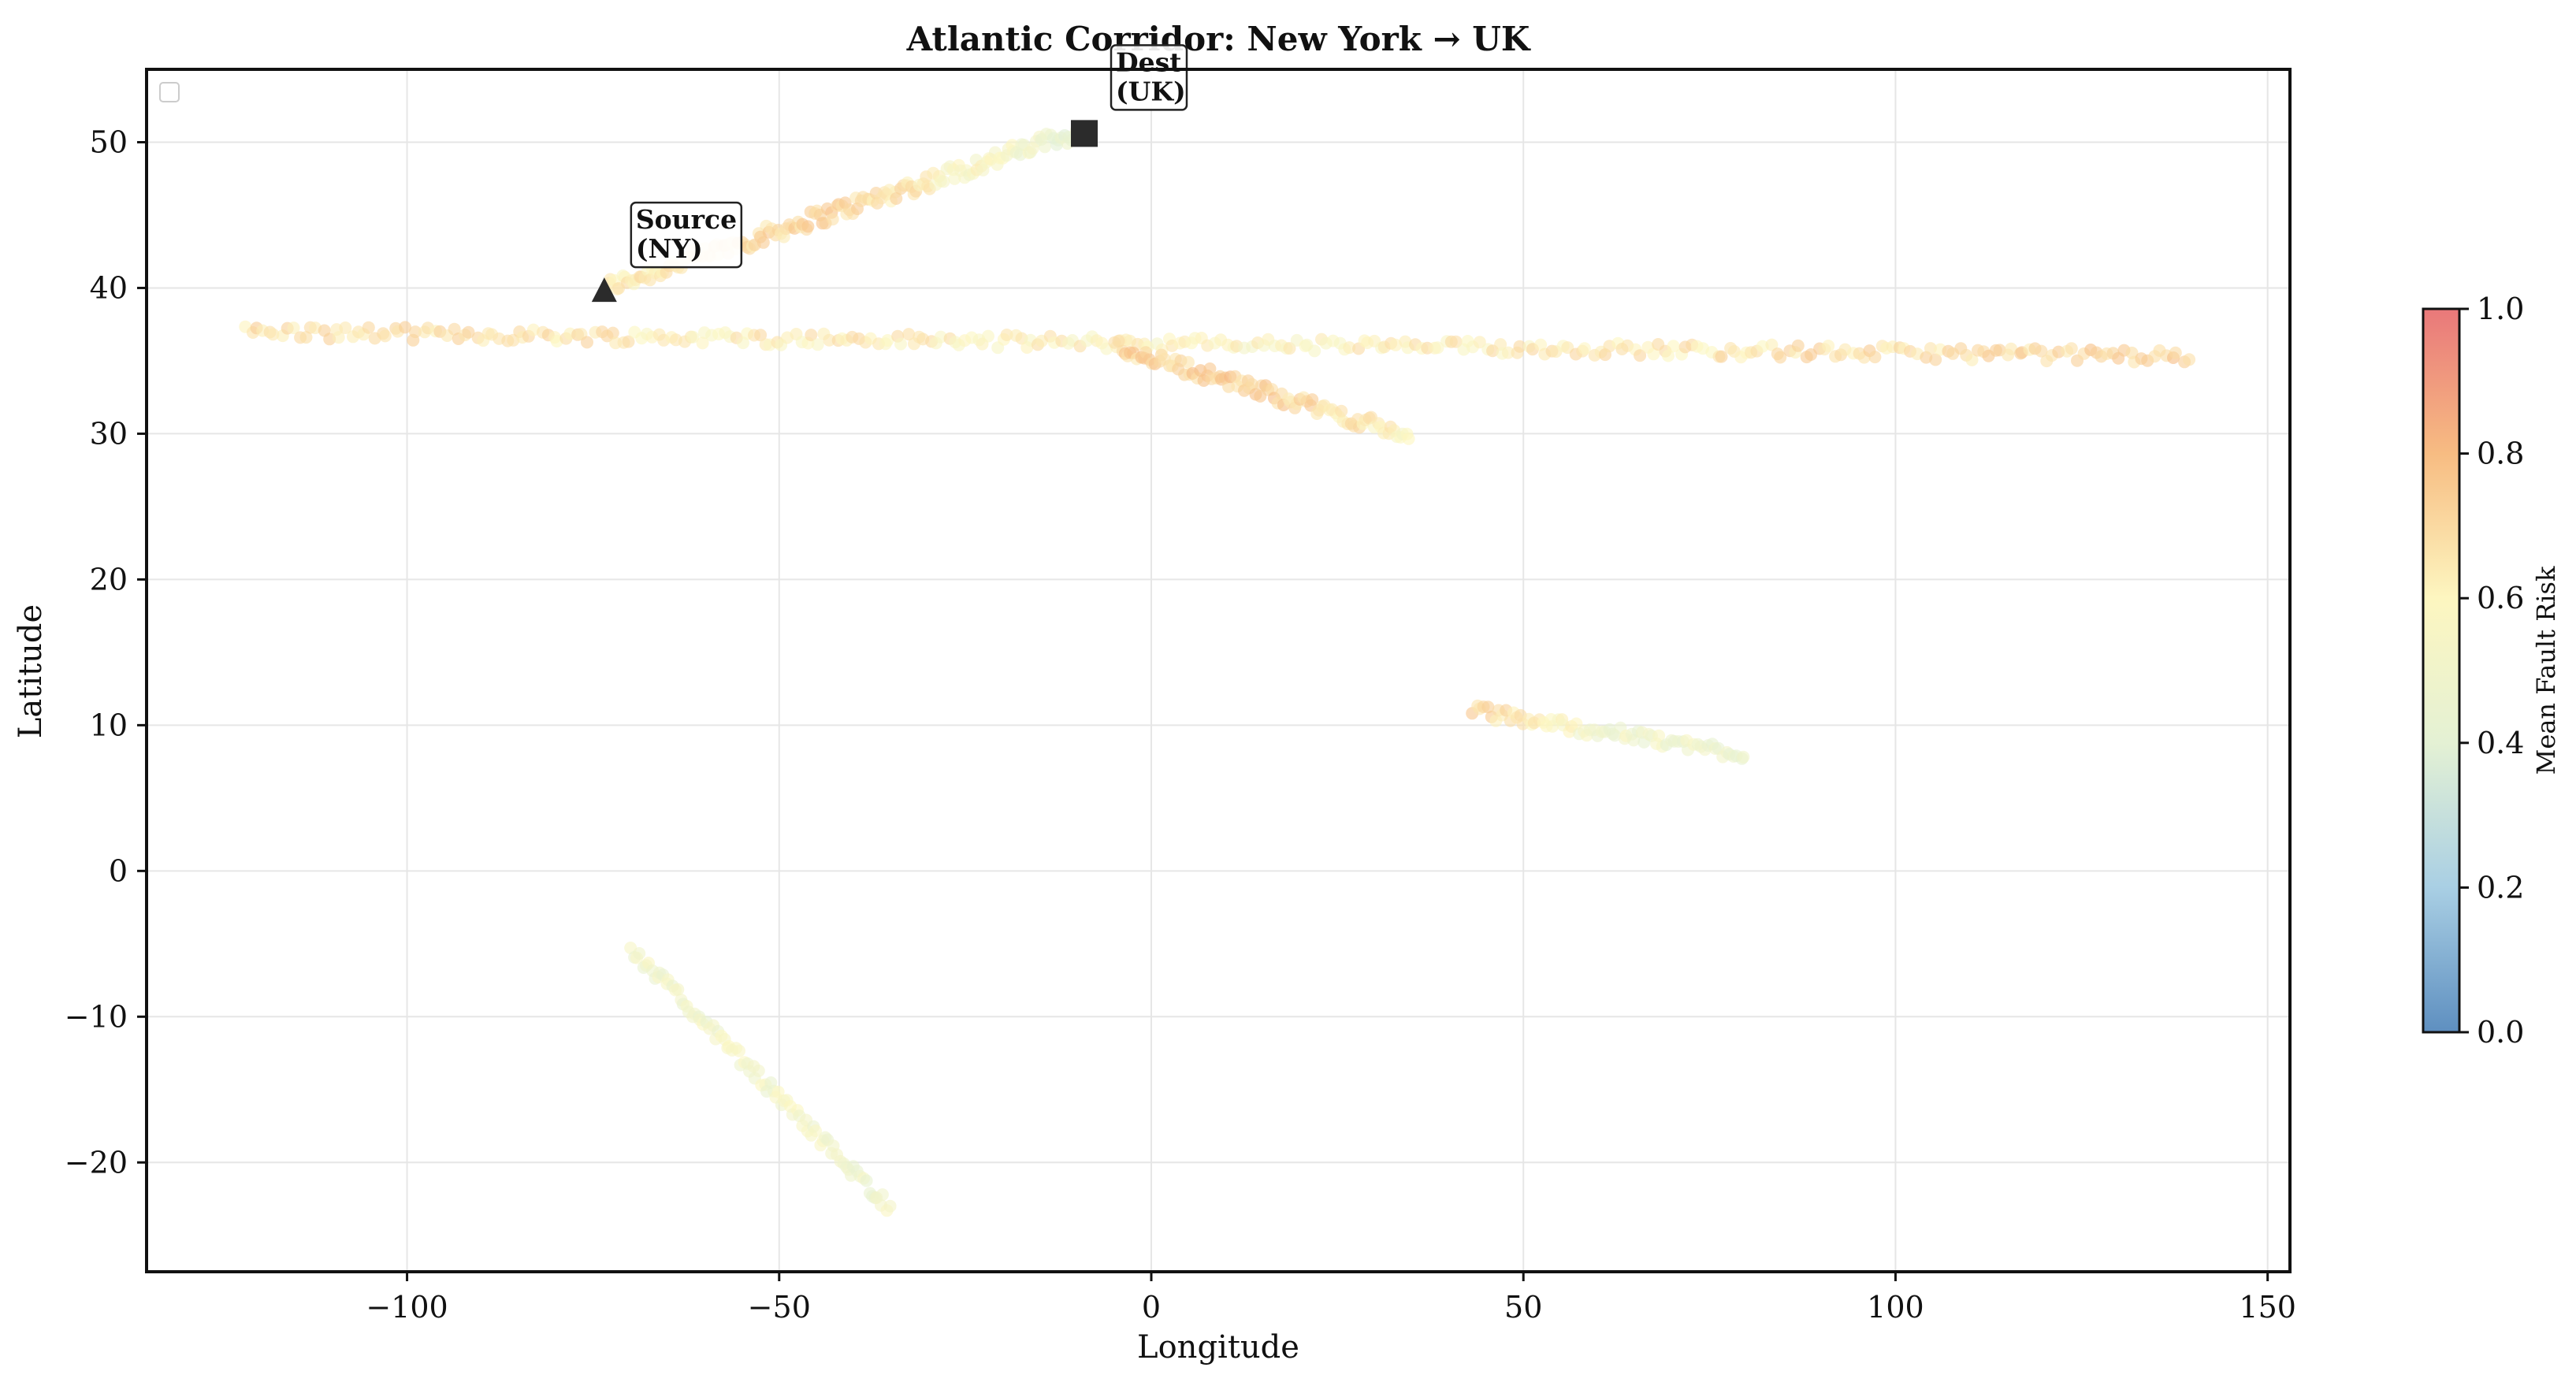  I want to click on colorbar-gradient, so click(2441, 670).